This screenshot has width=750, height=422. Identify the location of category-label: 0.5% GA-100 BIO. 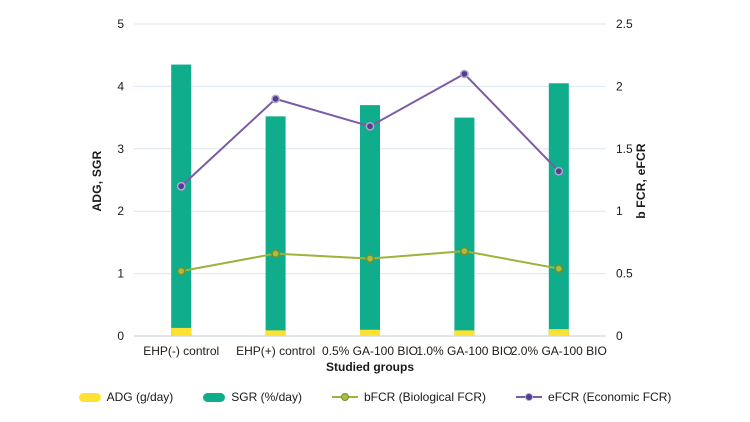
(370, 351).